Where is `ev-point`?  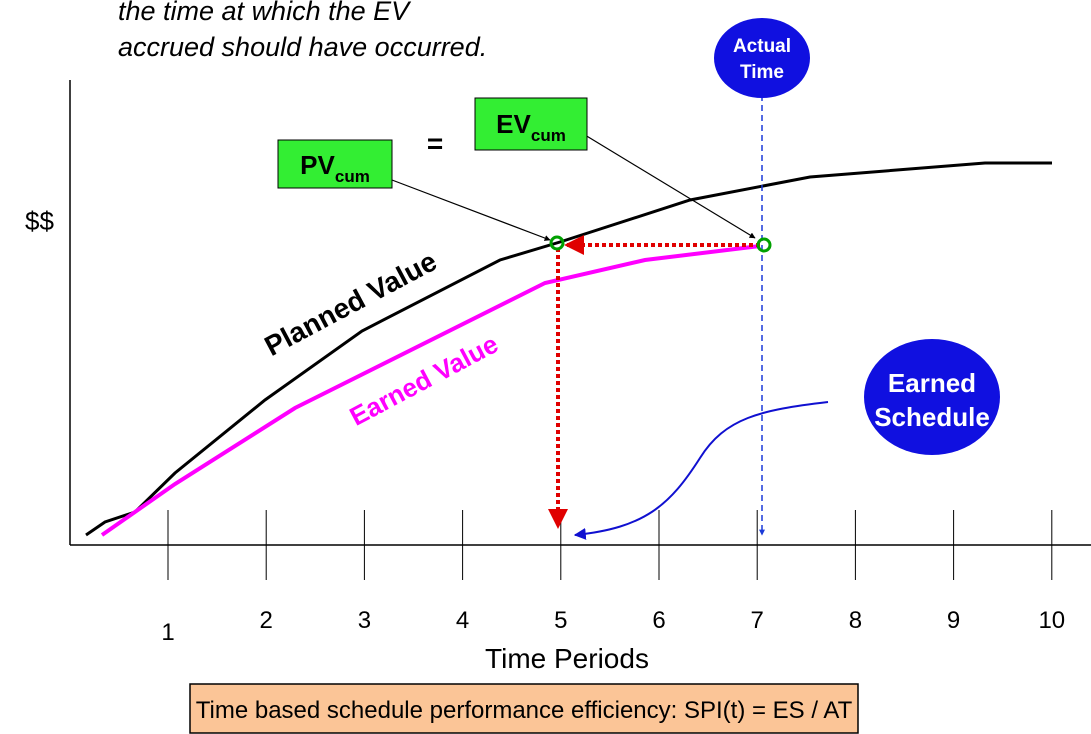 ev-point is located at coordinates (764, 245).